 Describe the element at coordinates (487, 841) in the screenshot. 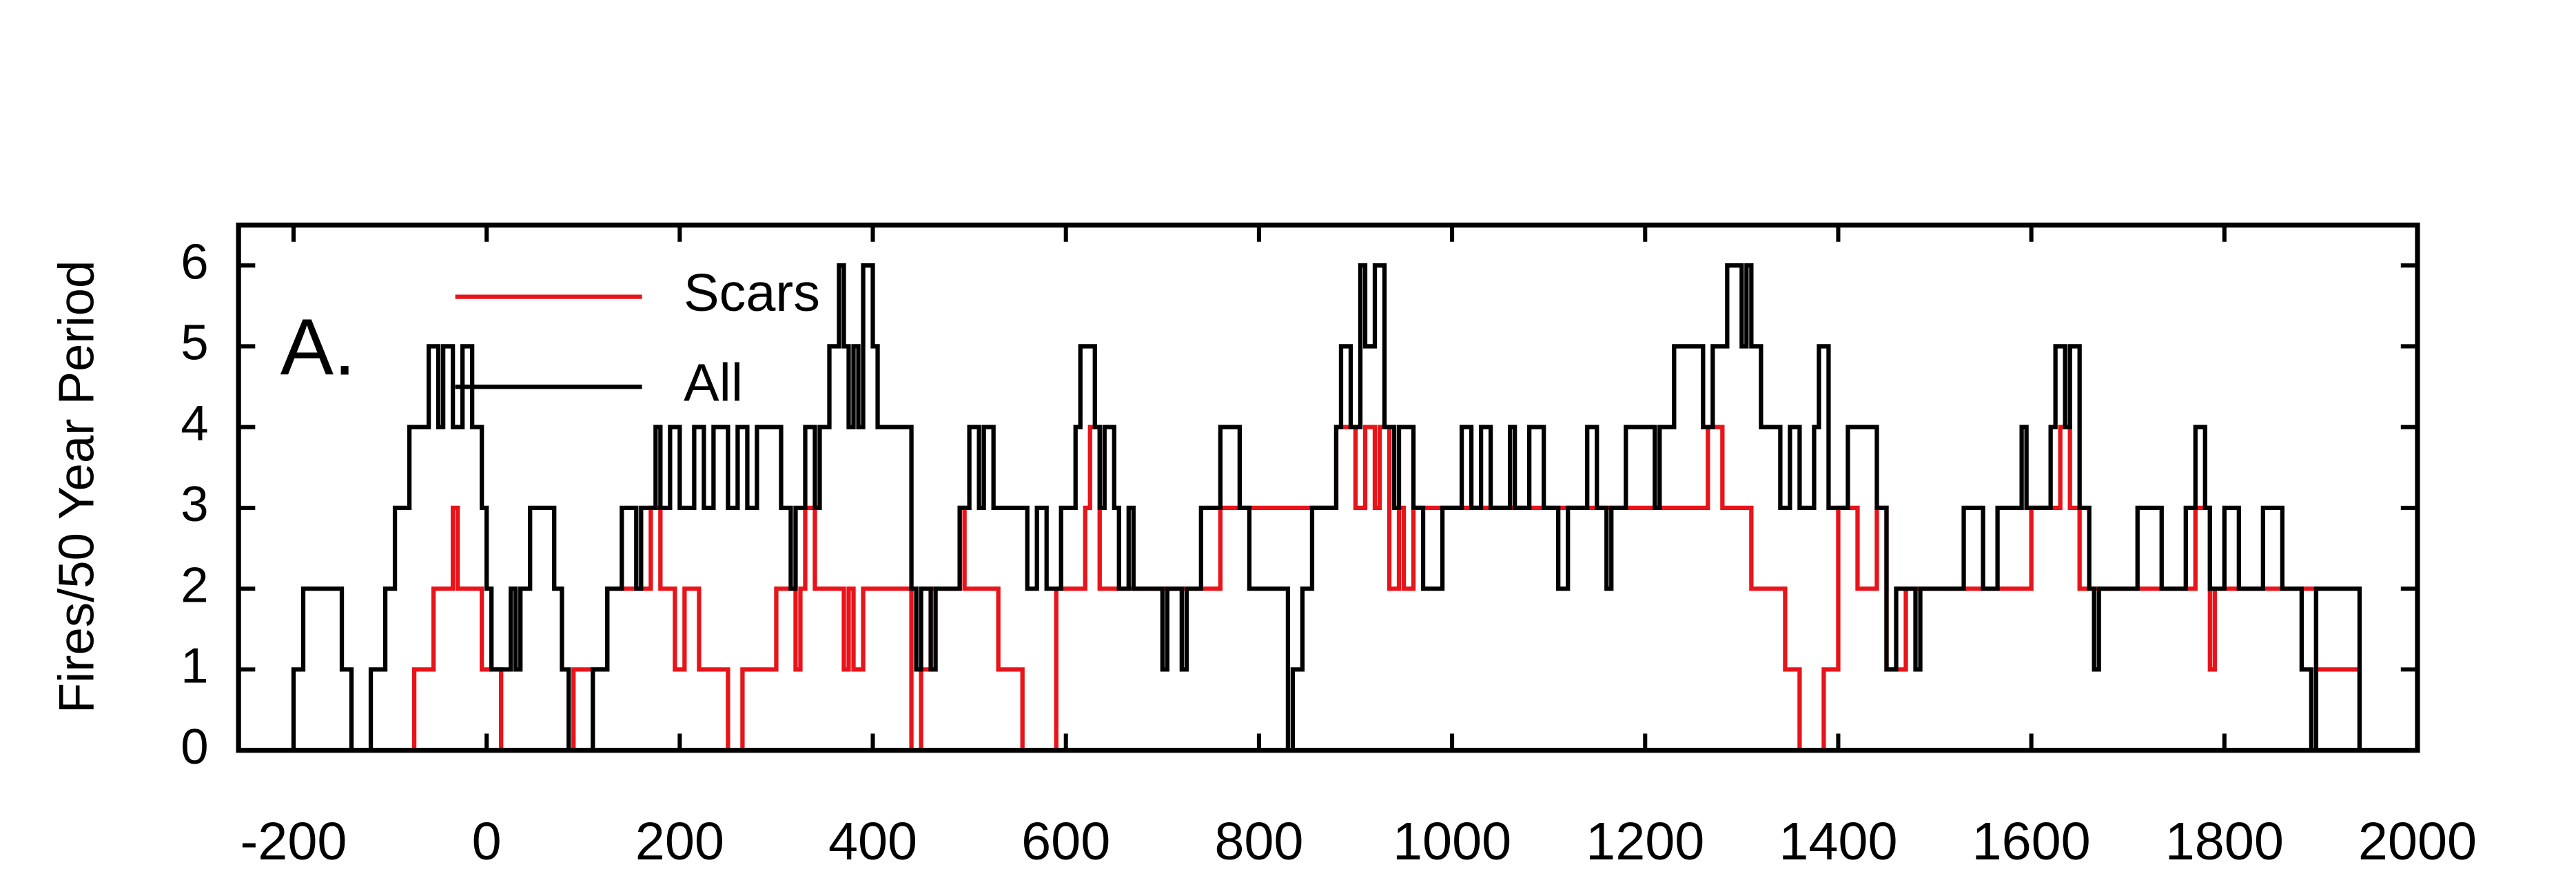

I see `x-tick-label: 0` at that location.